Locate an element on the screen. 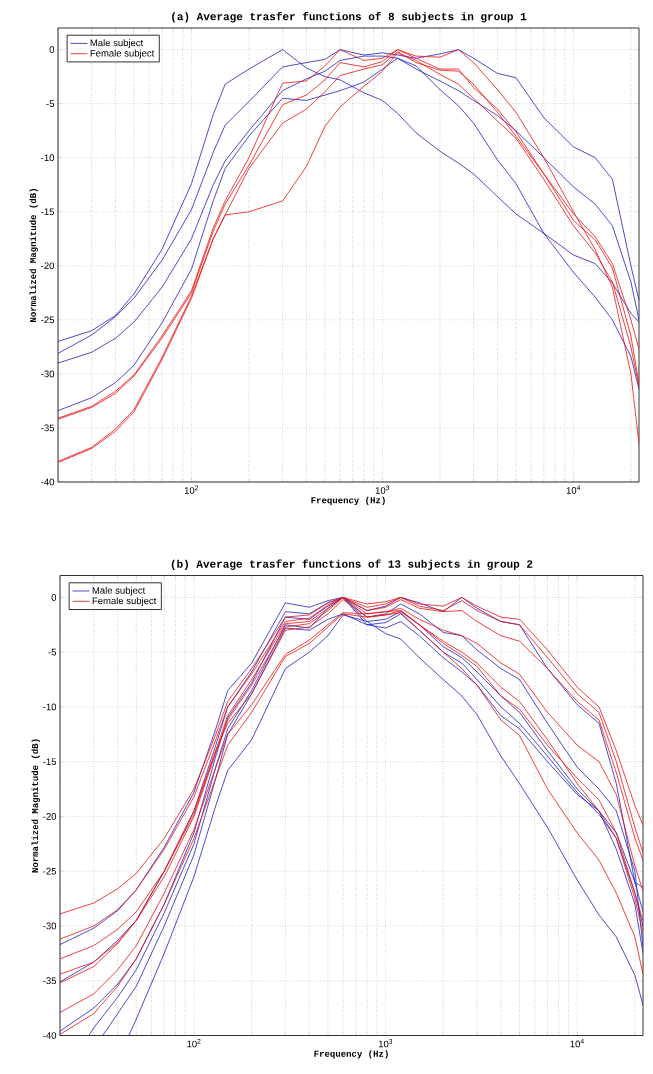  chart-title: (b) Average trasfer functions of 13 subjects in group 2 is located at coordinates (352, 564).